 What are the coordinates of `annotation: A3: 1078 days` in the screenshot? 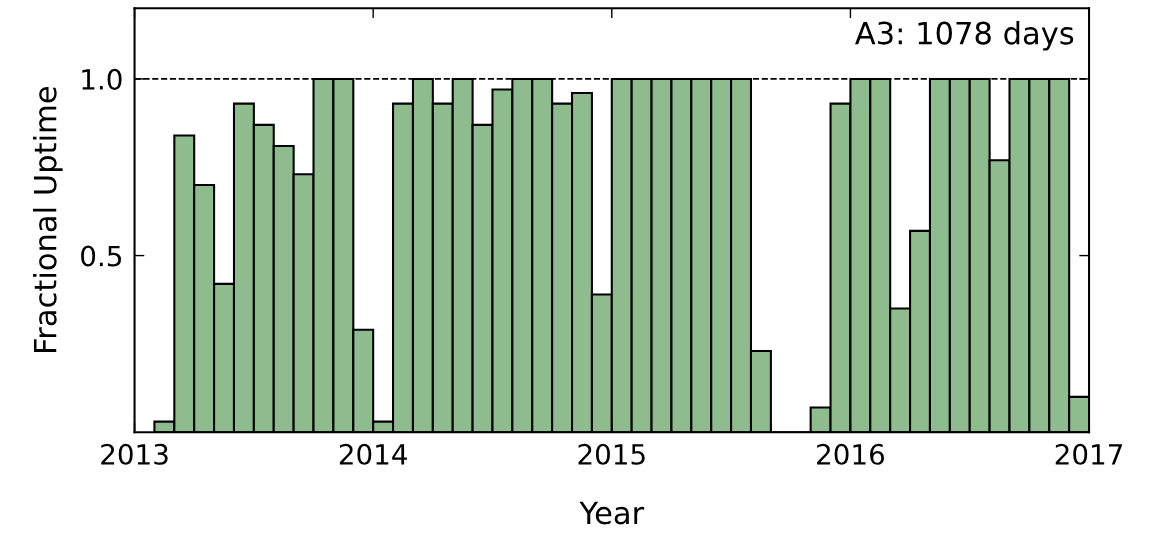 It's located at (964, 36).